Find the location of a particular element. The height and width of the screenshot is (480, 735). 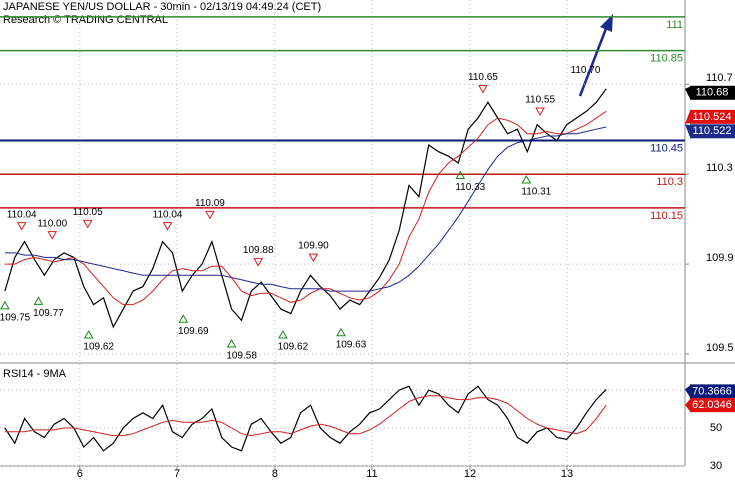

level-label: 110.15 is located at coordinates (666, 216).